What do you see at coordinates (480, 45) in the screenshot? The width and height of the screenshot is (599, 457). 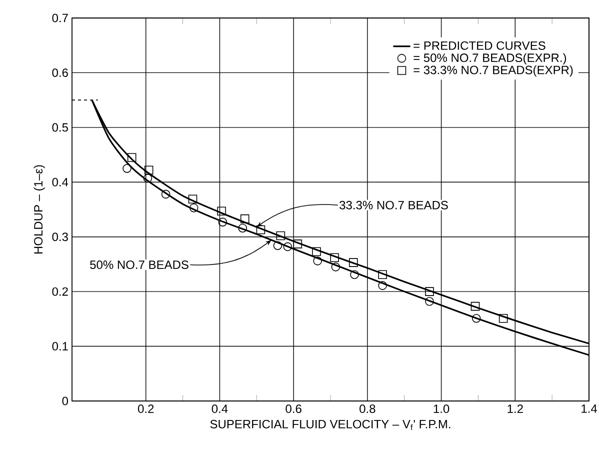 I see `legend-label: = PREDICTED CURVES` at bounding box center [480, 45].